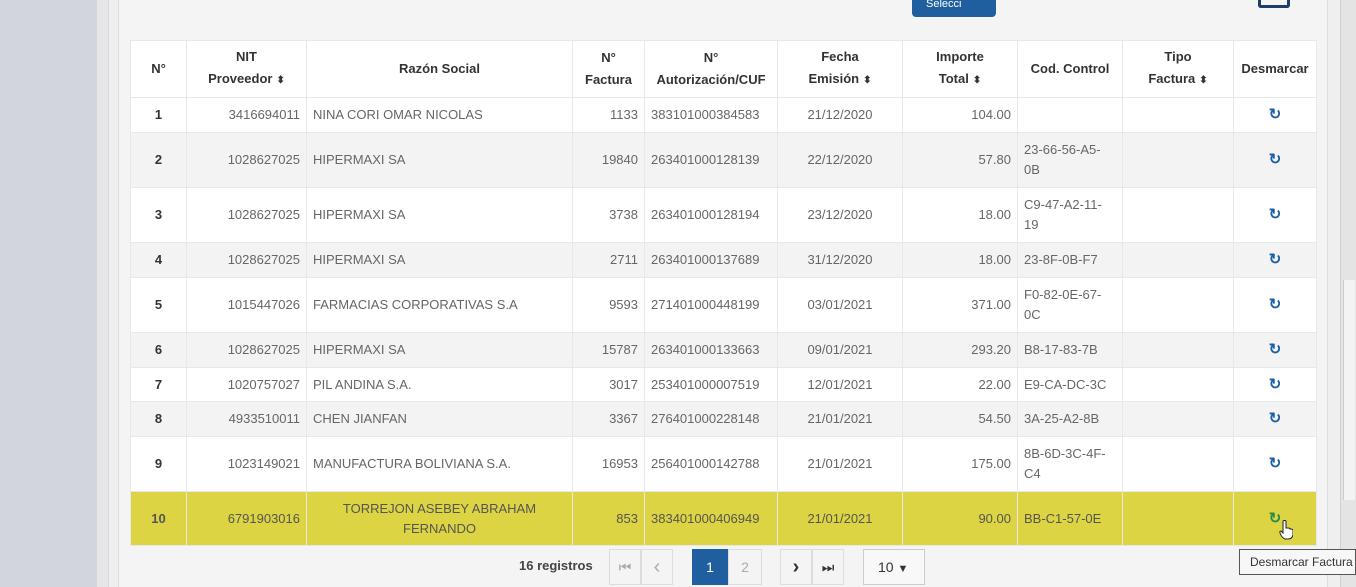 The image size is (1356, 587). I want to click on next-page-button: ›, so click(796, 567).